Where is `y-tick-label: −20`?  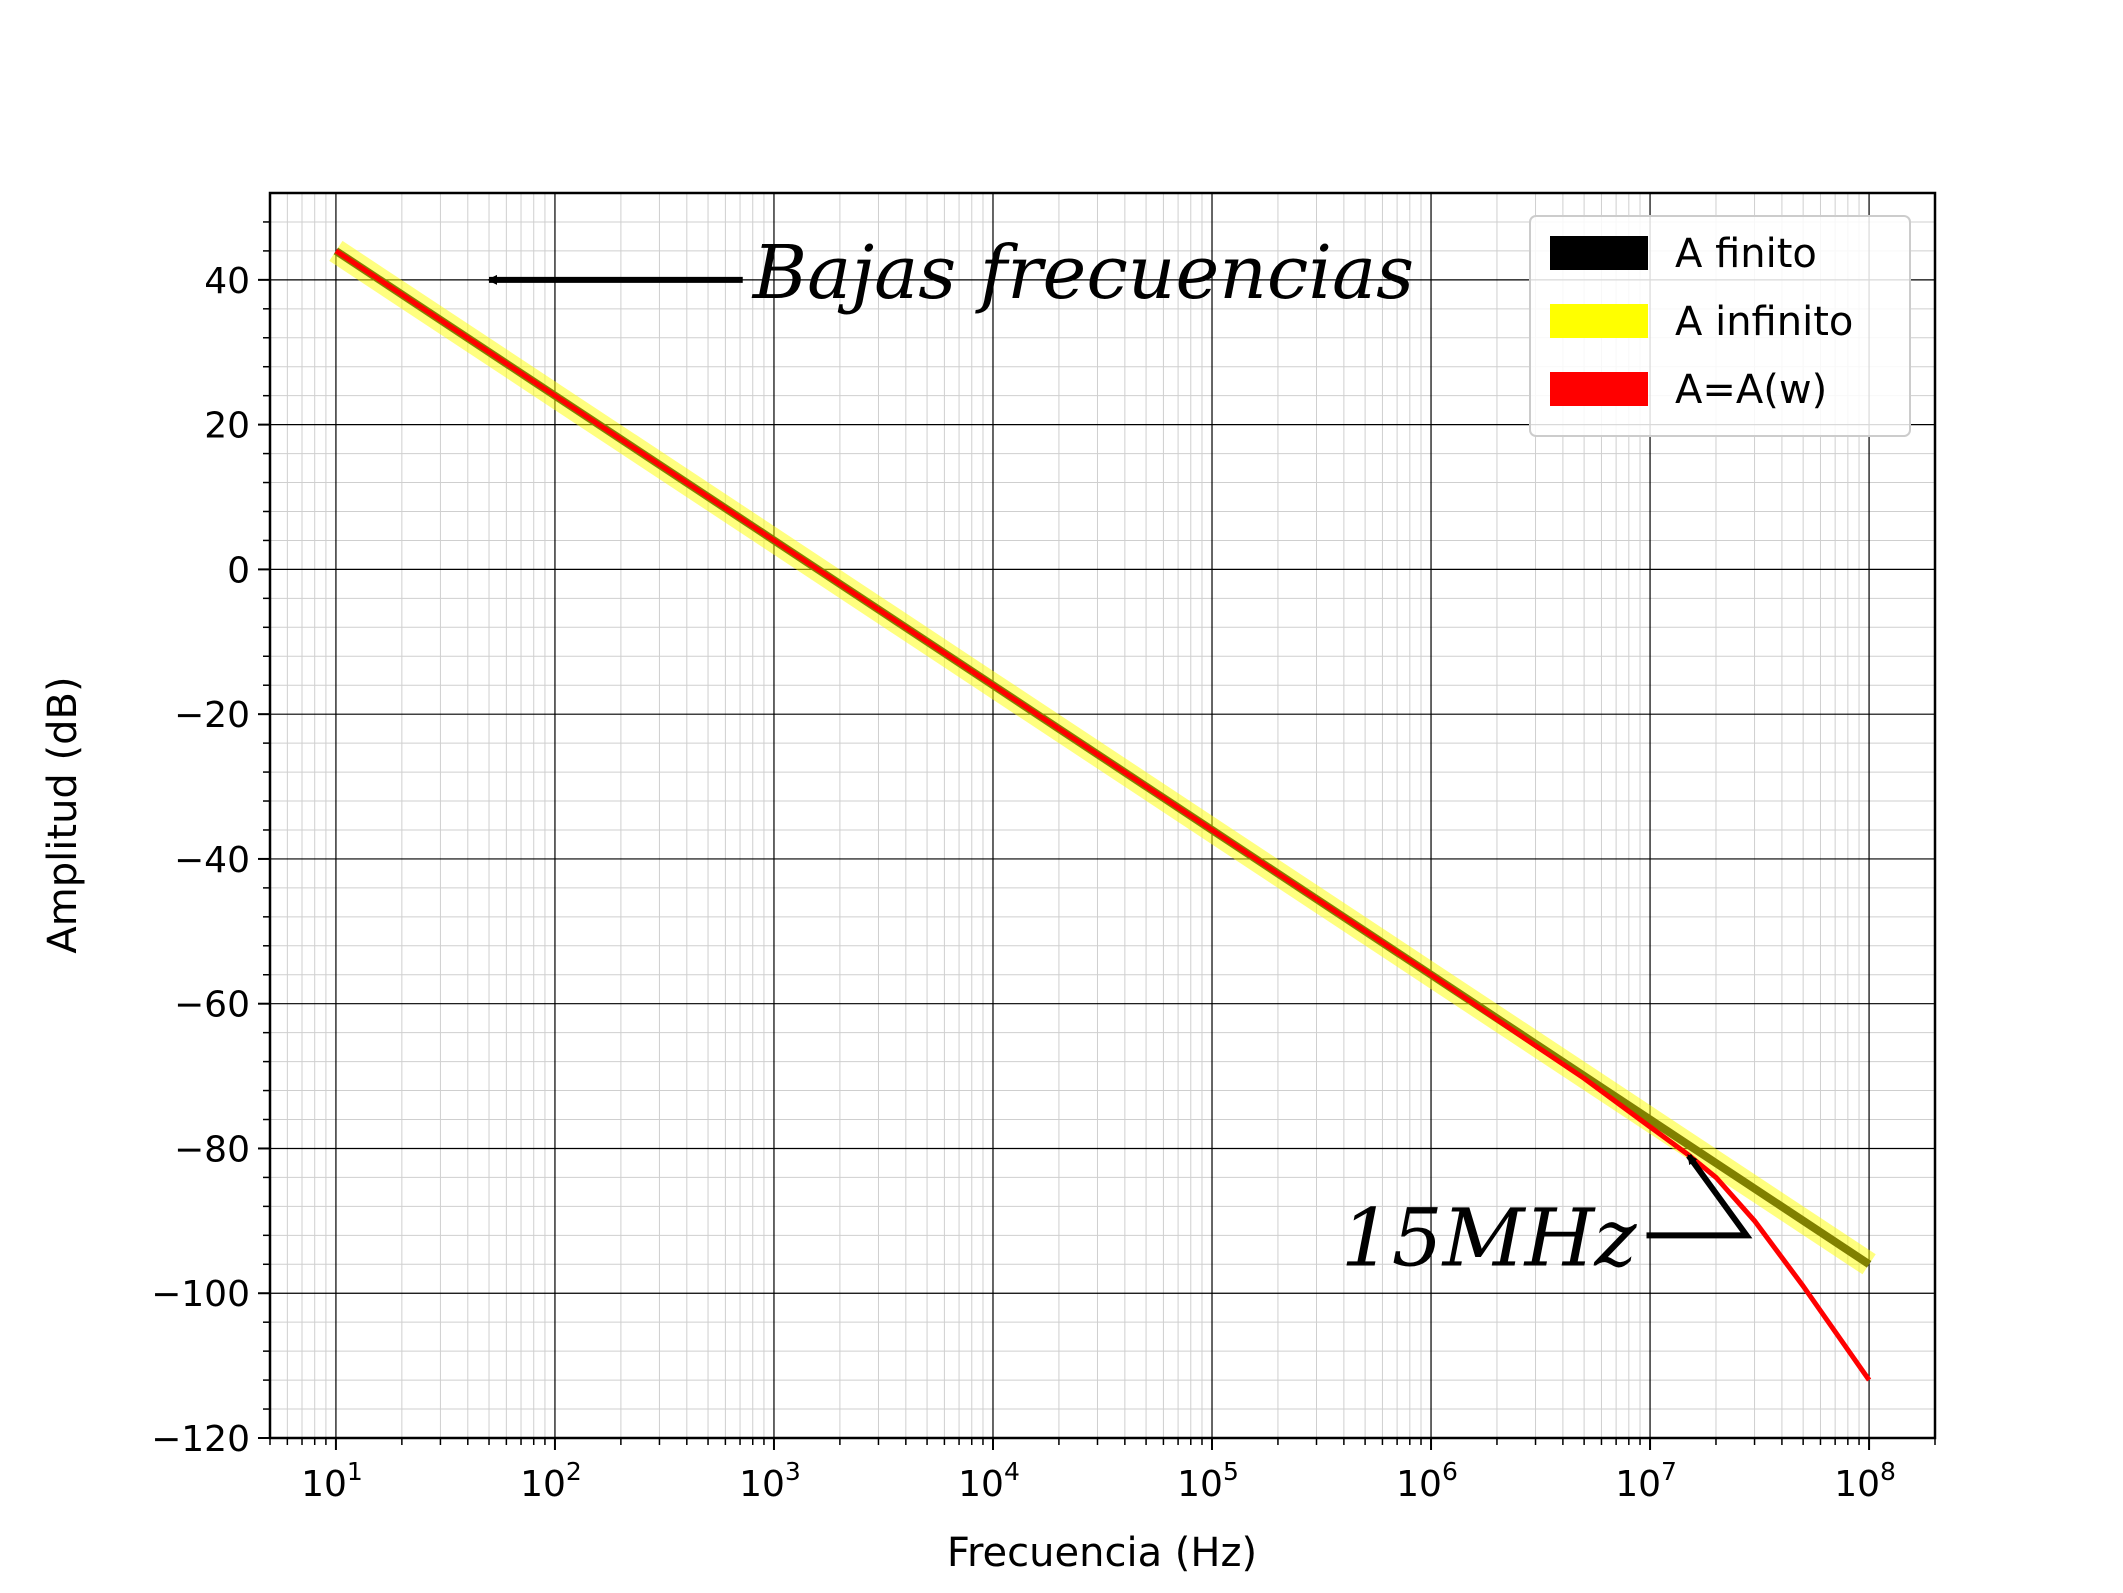 y-tick-label: −20 is located at coordinates (212, 715).